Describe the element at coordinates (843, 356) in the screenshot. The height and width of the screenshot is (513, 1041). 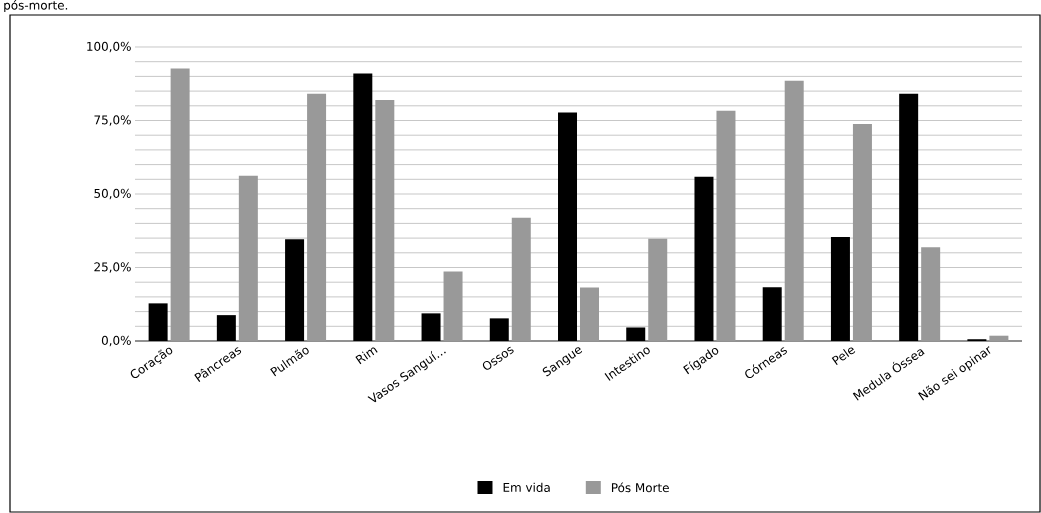
I see `x-tick-label: Pele` at that location.